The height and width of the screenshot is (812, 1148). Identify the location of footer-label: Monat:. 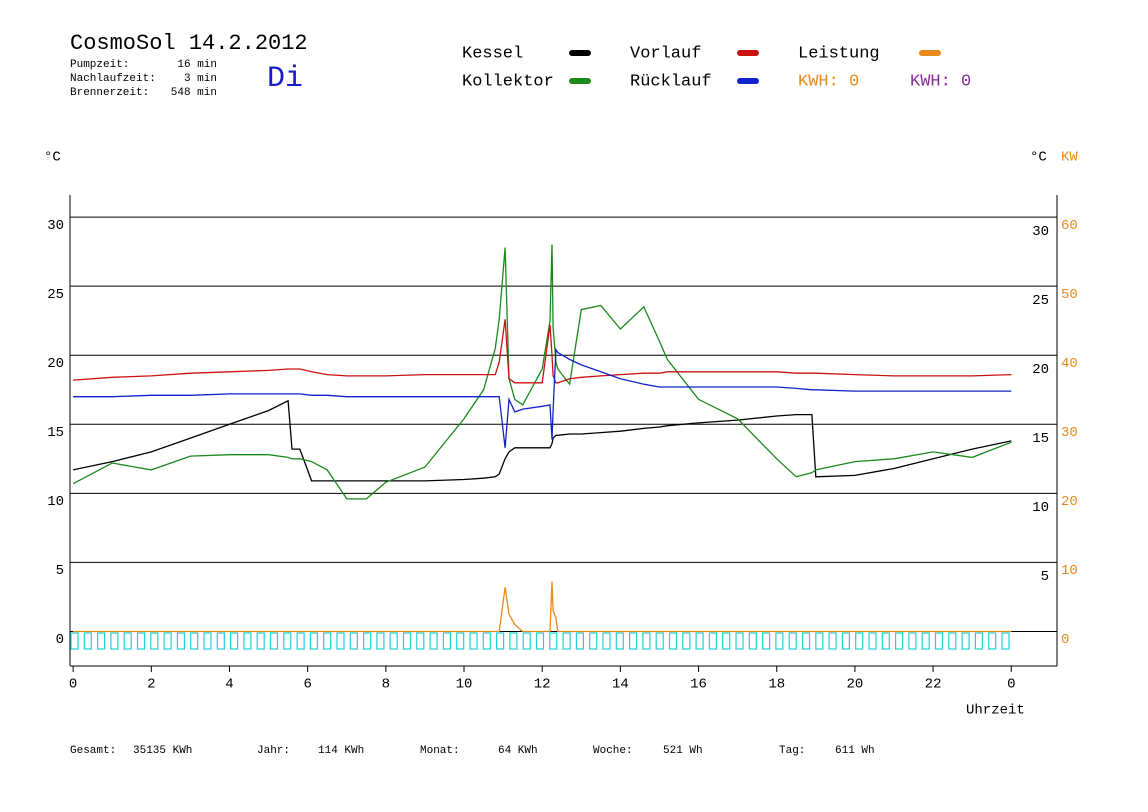
(440, 751).